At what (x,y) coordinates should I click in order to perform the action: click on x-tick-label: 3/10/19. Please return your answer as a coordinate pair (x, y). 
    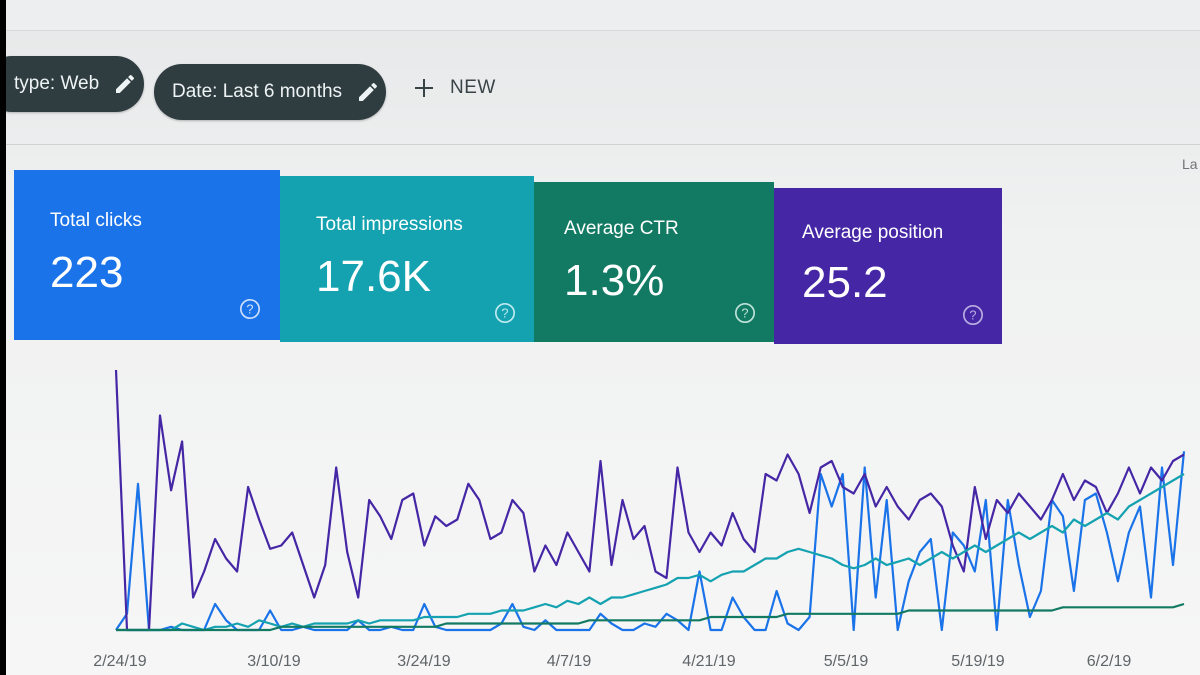
    Looking at the image, I should click on (273, 661).